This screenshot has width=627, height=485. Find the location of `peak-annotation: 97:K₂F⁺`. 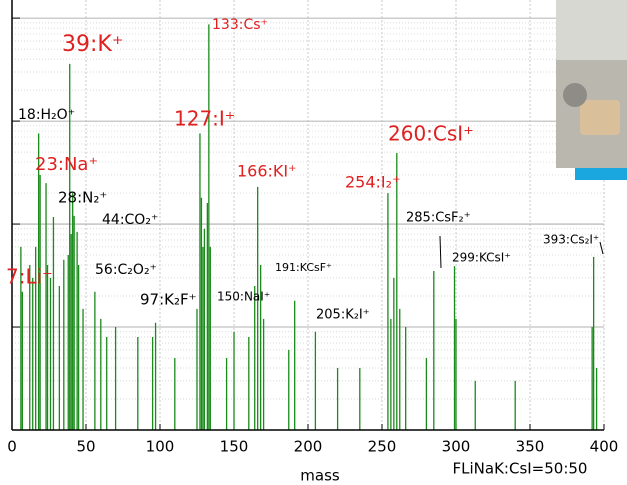

peak-annotation: 97:K₂F⁺ is located at coordinates (168, 300).